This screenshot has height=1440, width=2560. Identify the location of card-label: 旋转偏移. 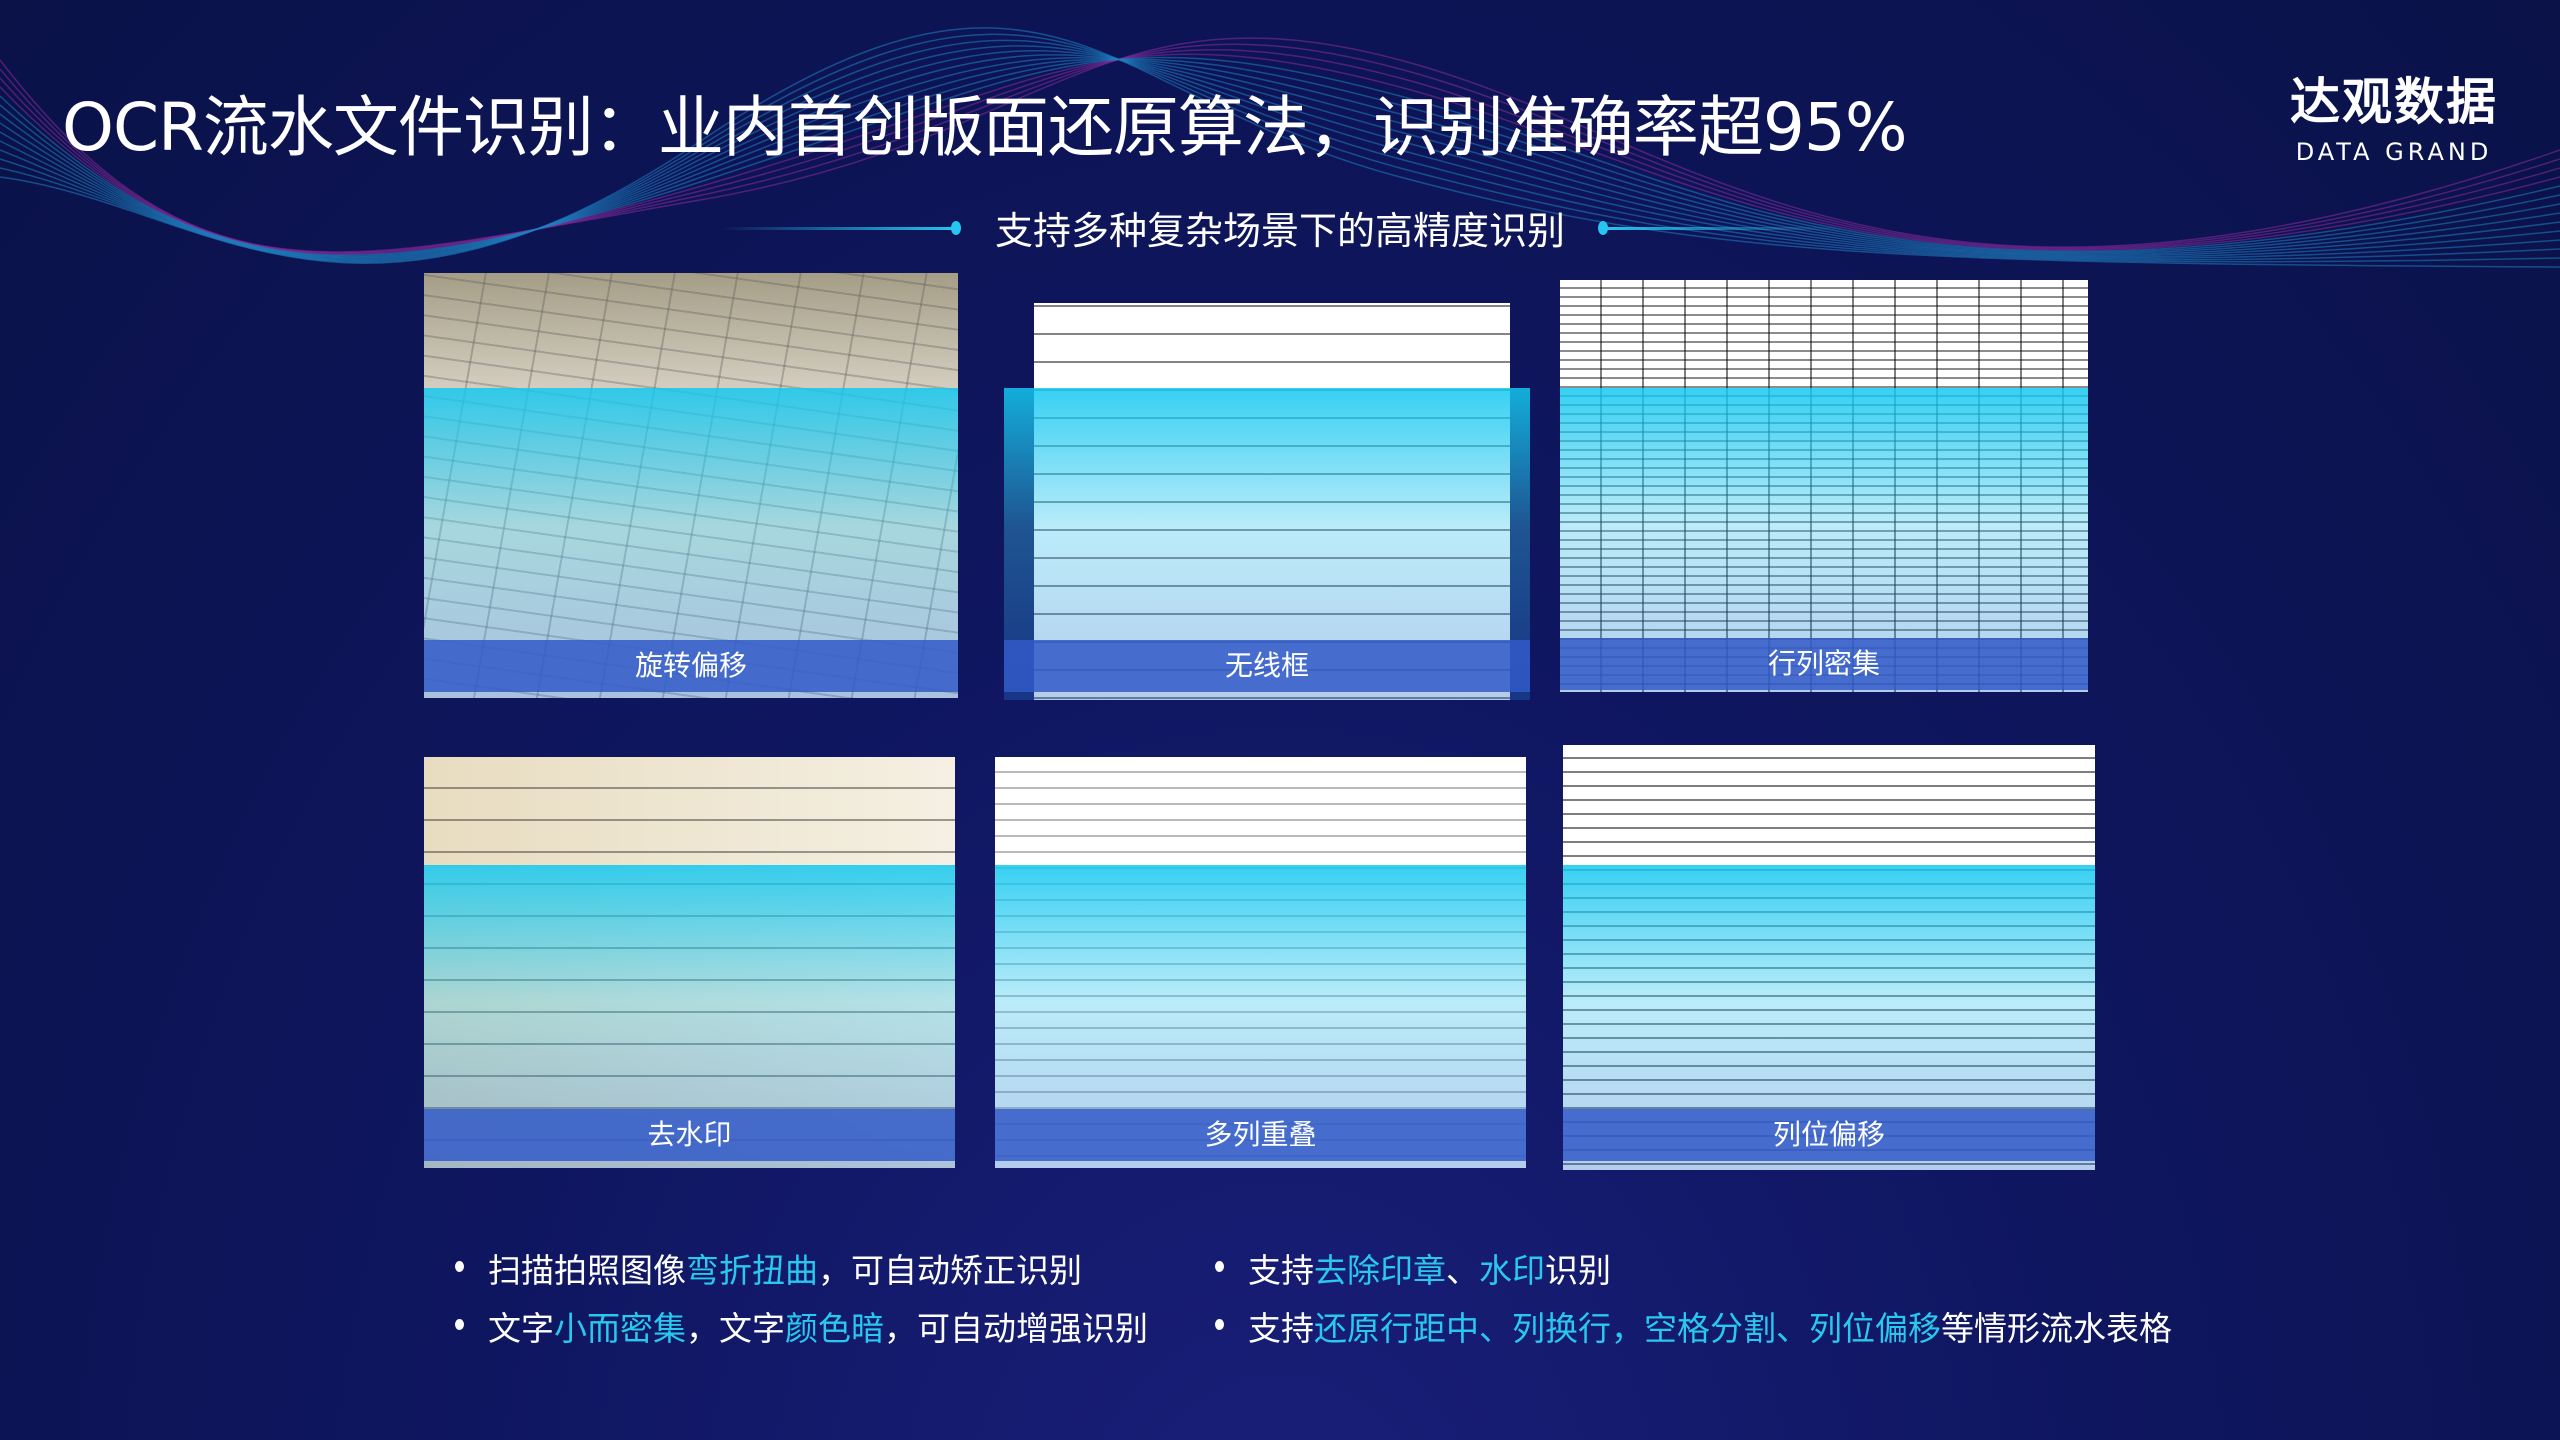
(691, 666).